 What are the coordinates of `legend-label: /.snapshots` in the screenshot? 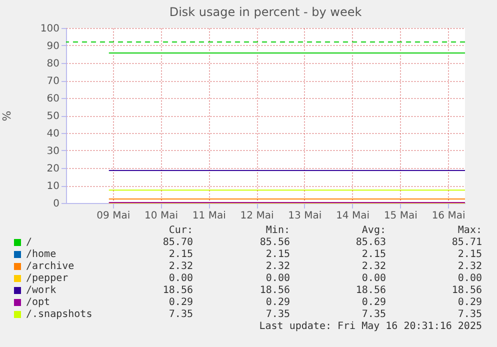 It's located at (59, 314).